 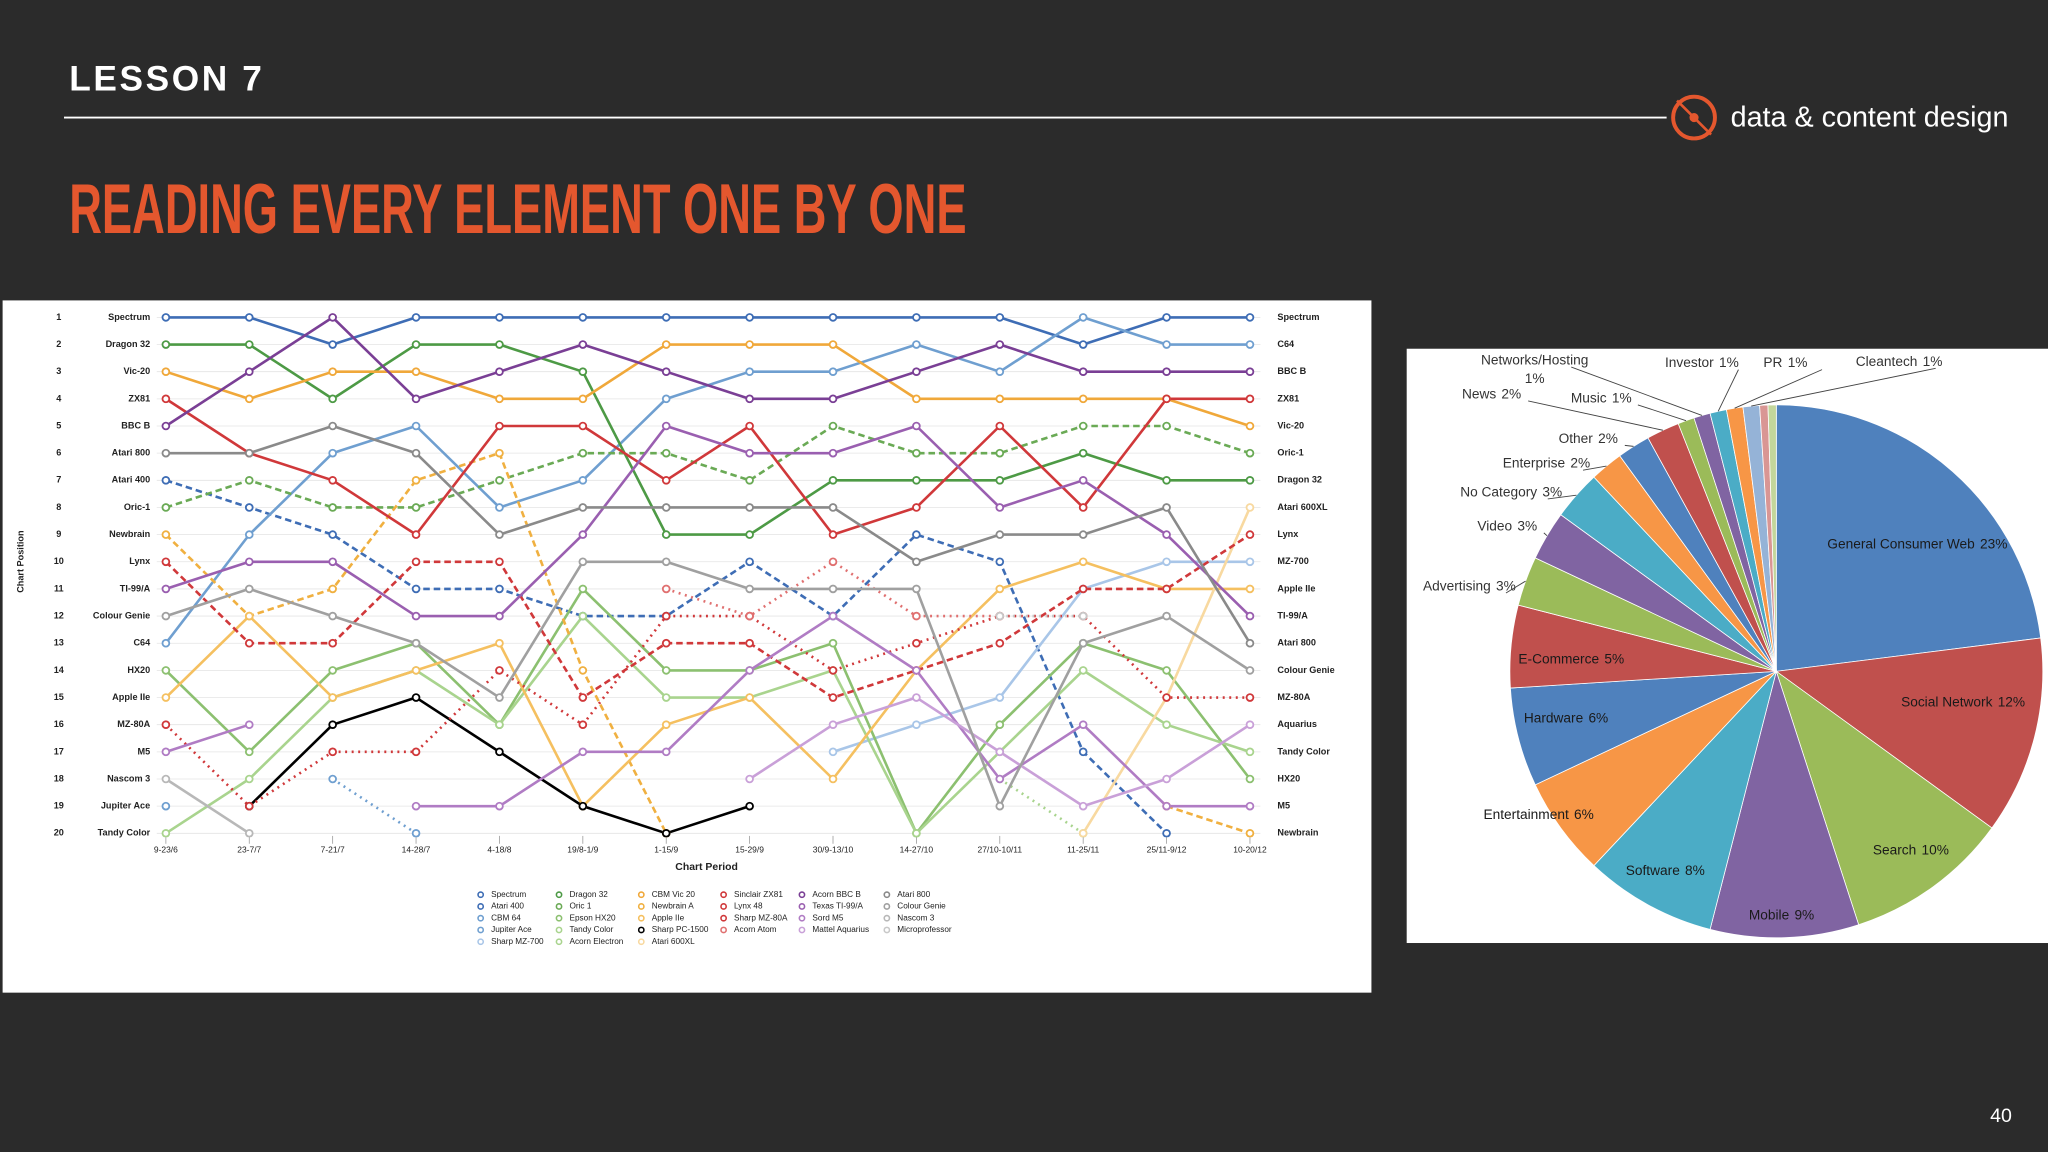 What do you see at coordinates (582, 850) in the screenshot?
I see `x-tick-label: 19/8-1/9` at bounding box center [582, 850].